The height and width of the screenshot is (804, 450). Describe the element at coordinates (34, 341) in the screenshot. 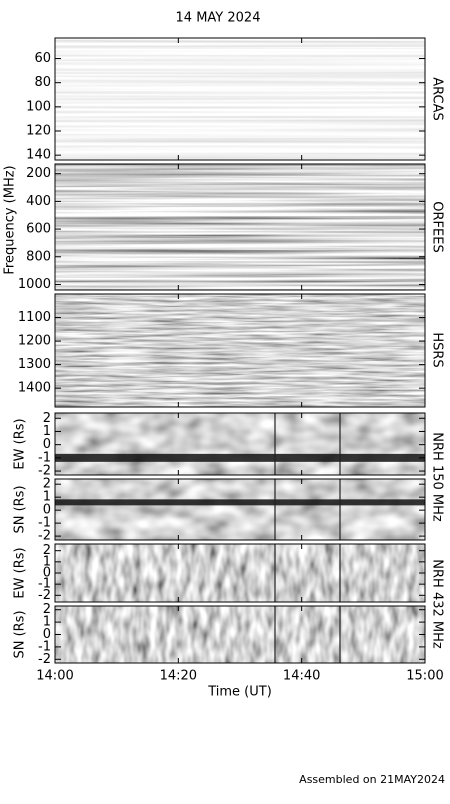

I see `y-tick-label: 1200` at that location.